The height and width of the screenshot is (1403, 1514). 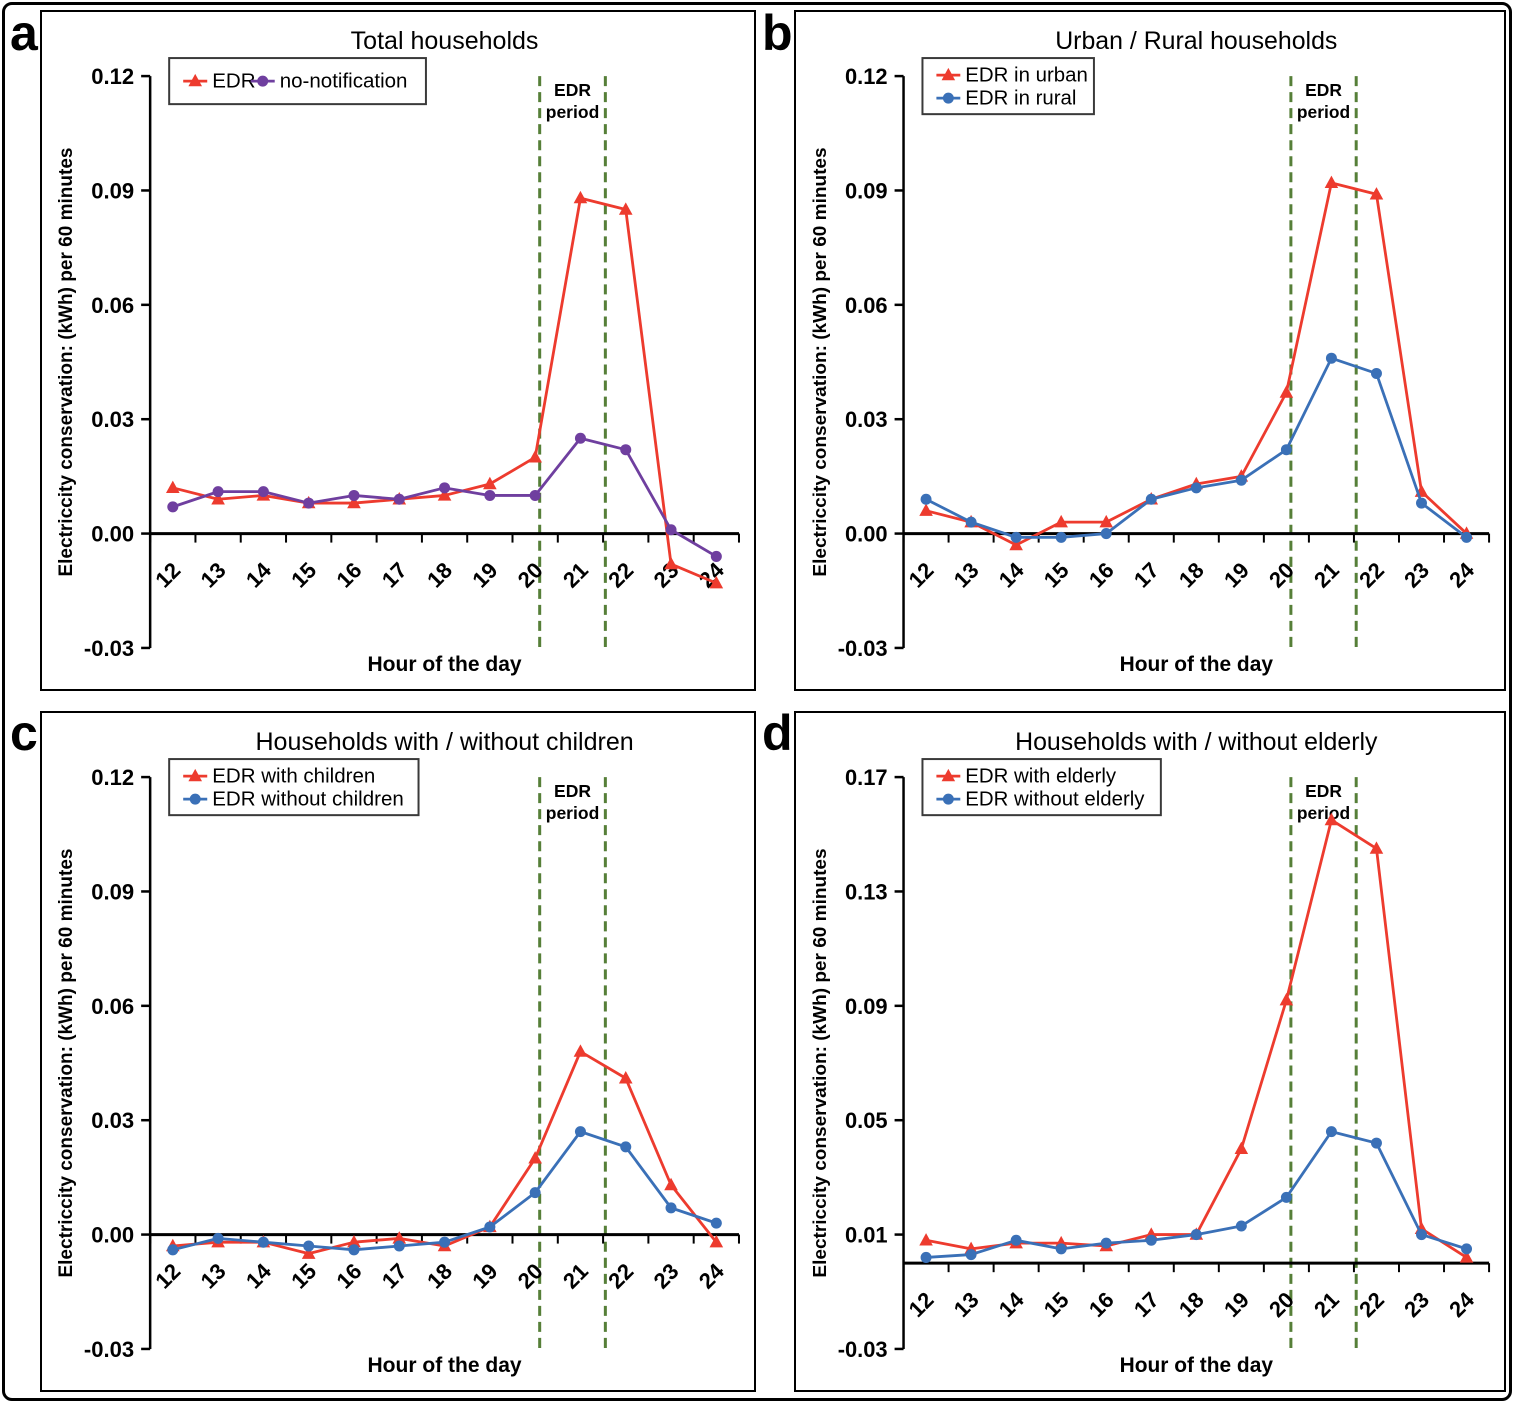 What do you see at coordinates (1101, 574) in the screenshot?
I see `x-tick-label: 16` at bounding box center [1101, 574].